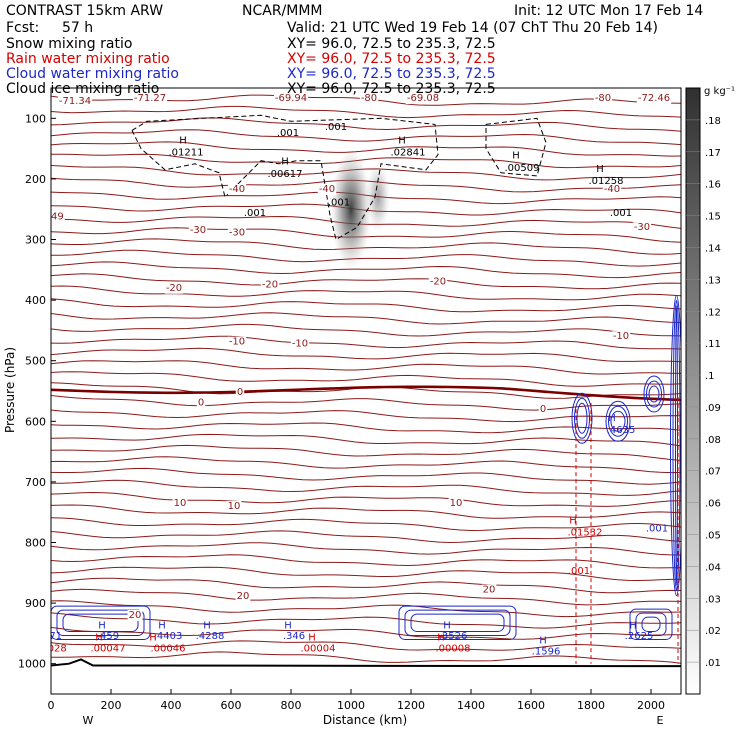 The width and height of the screenshot is (740, 740). I want to click on contour-annotation: .00509, so click(522, 168).